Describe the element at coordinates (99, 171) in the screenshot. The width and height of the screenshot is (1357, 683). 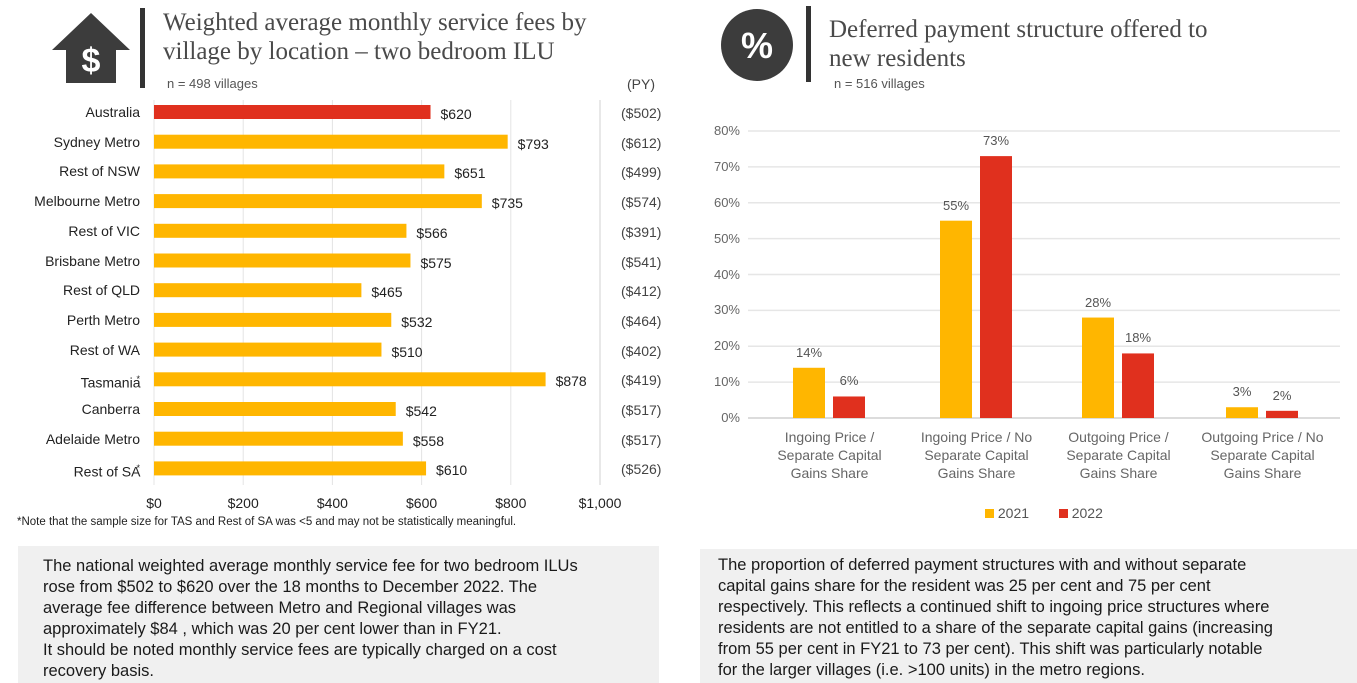
I see `category-label: Rest of NSW` at that location.